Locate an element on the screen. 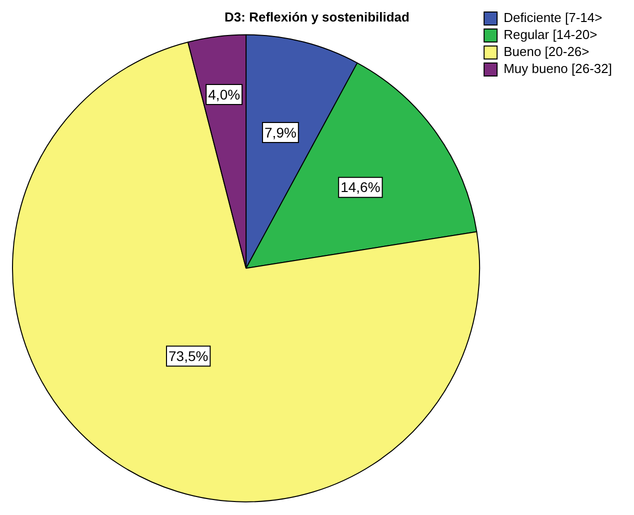 The width and height of the screenshot is (634, 515). data-label: 7,9% is located at coordinates (280, 132).